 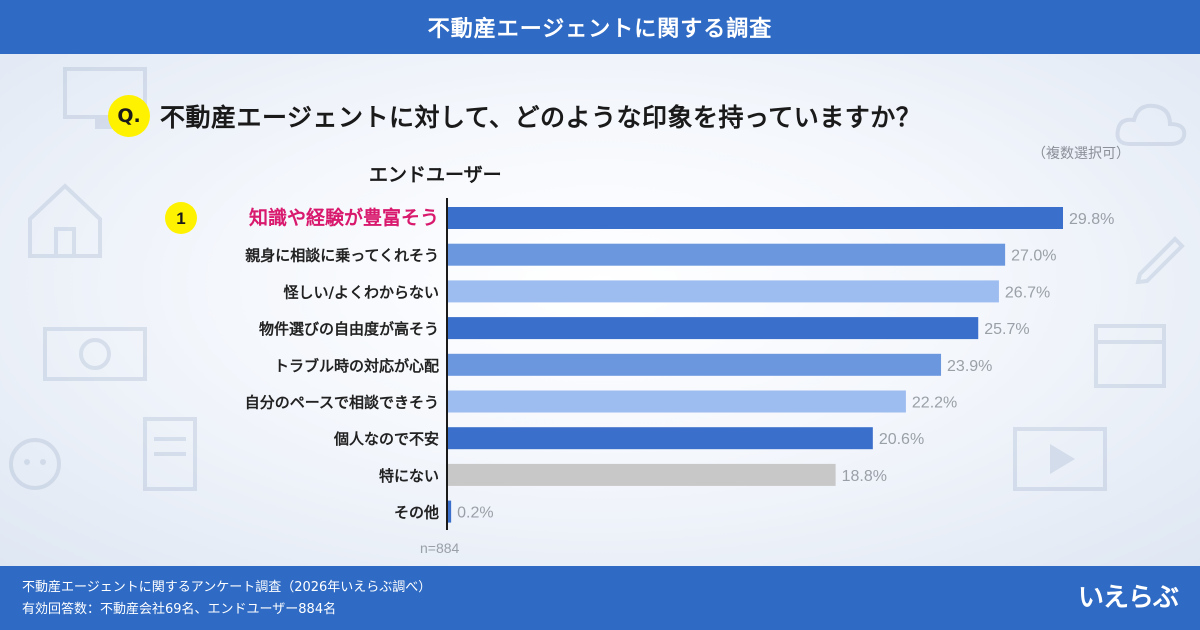 I want to click on video-icon, so click(x=1060, y=459).